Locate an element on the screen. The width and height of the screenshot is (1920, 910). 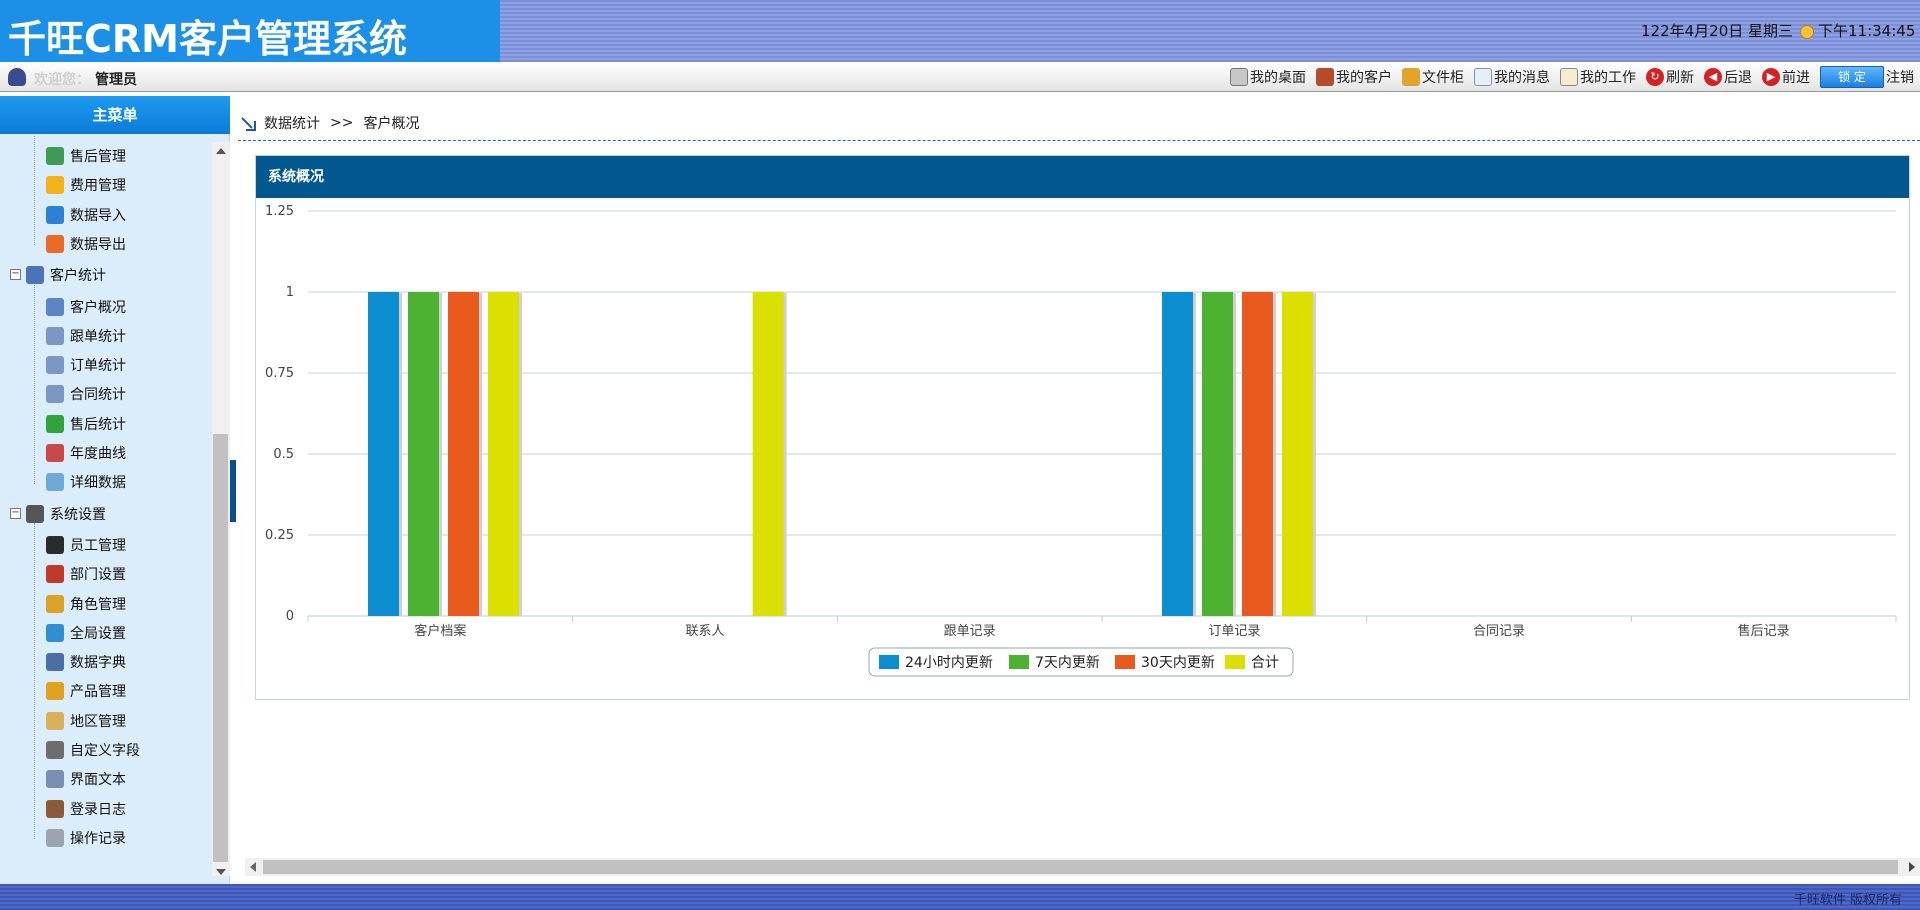
sidebar-scroll-thumb is located at coordinates (220, 648).